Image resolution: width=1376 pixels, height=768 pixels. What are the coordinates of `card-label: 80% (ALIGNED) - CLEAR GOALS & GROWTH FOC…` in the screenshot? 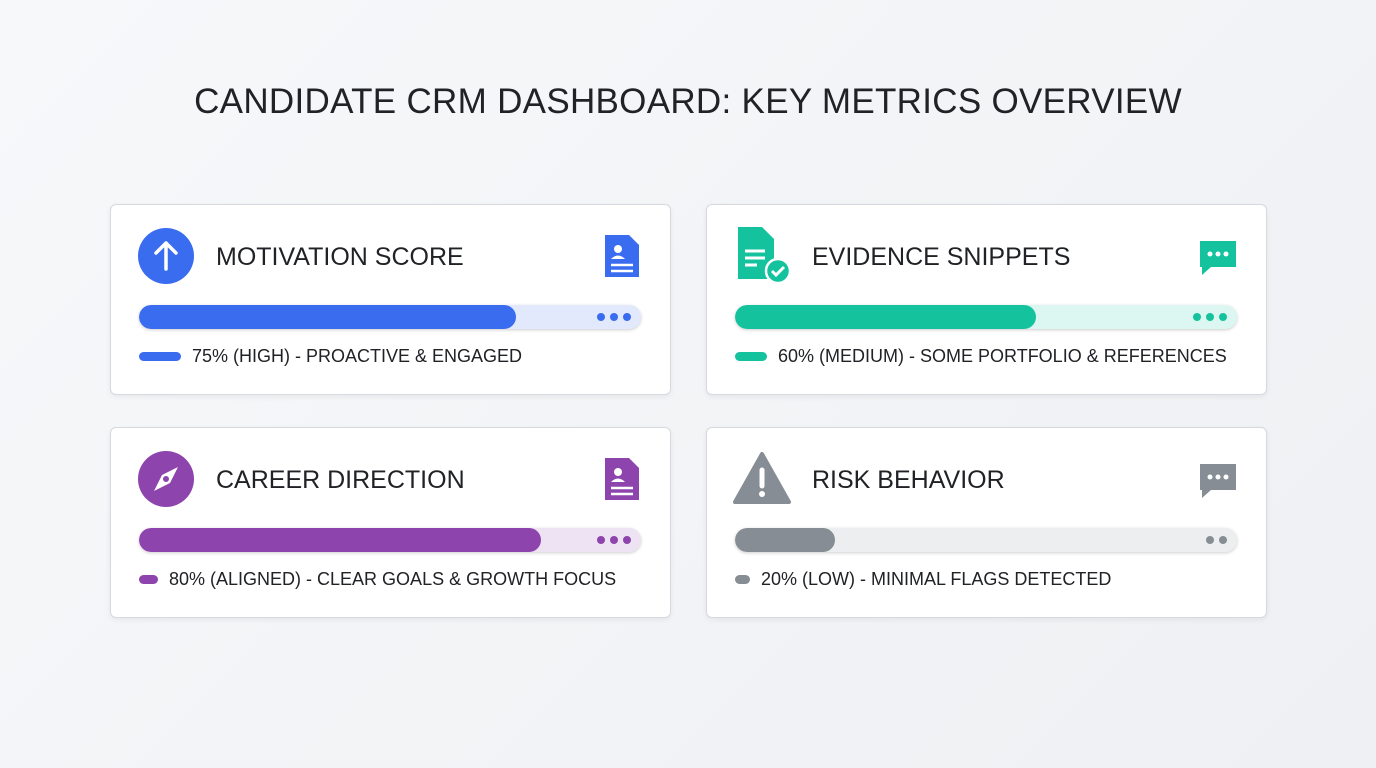 It's located at (393, 579).